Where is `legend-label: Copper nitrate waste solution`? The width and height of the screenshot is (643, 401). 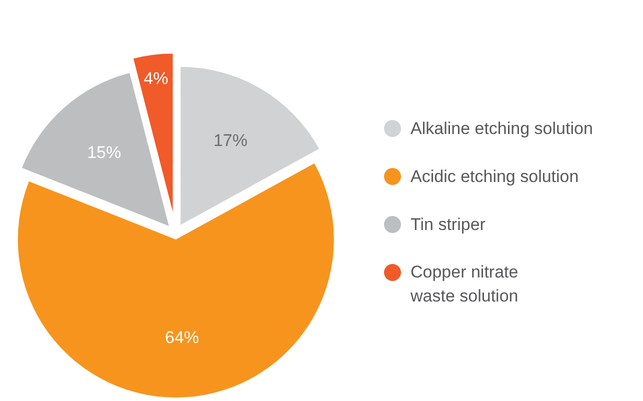
legend-label: Copper nitrate waste solution is located at coordinates (464, 284).